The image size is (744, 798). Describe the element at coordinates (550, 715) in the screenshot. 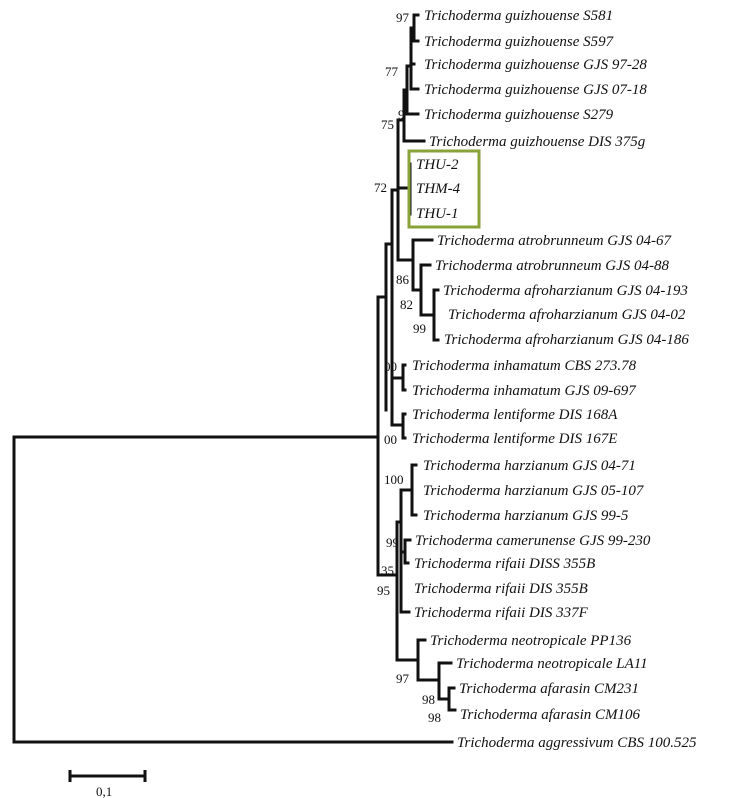

I see `taxon-label: Trichoderma afarasin CM106` at that location.